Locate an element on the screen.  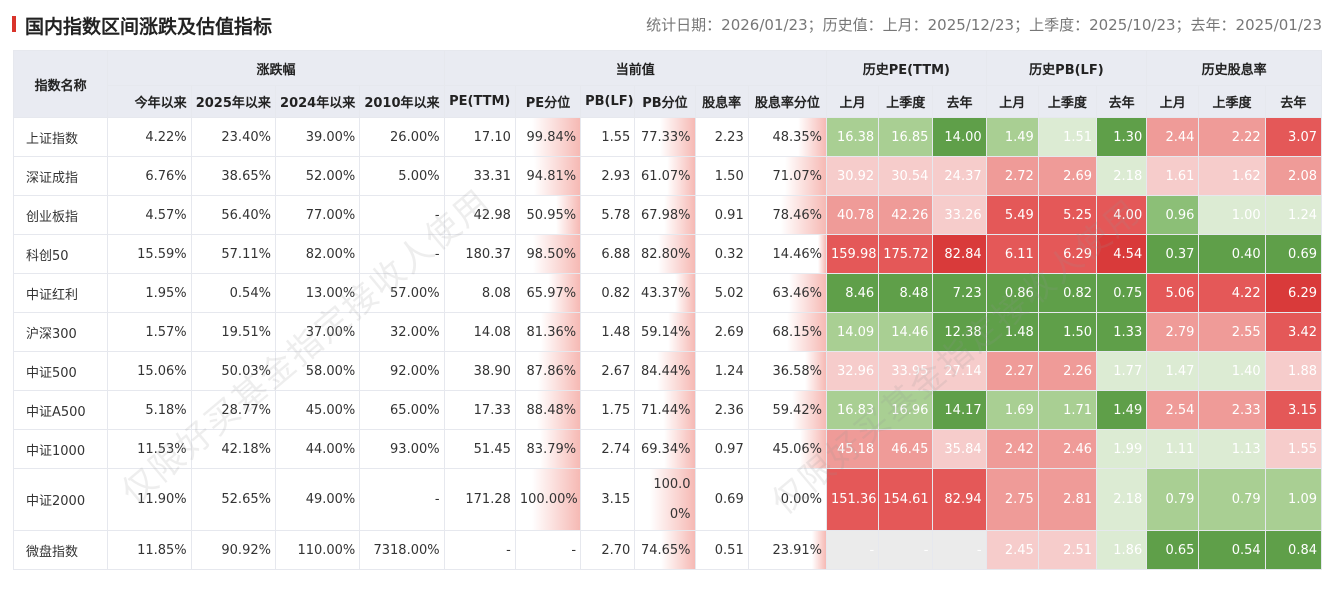
percentile-value: 71.07% is located at coordinates (797, 176).